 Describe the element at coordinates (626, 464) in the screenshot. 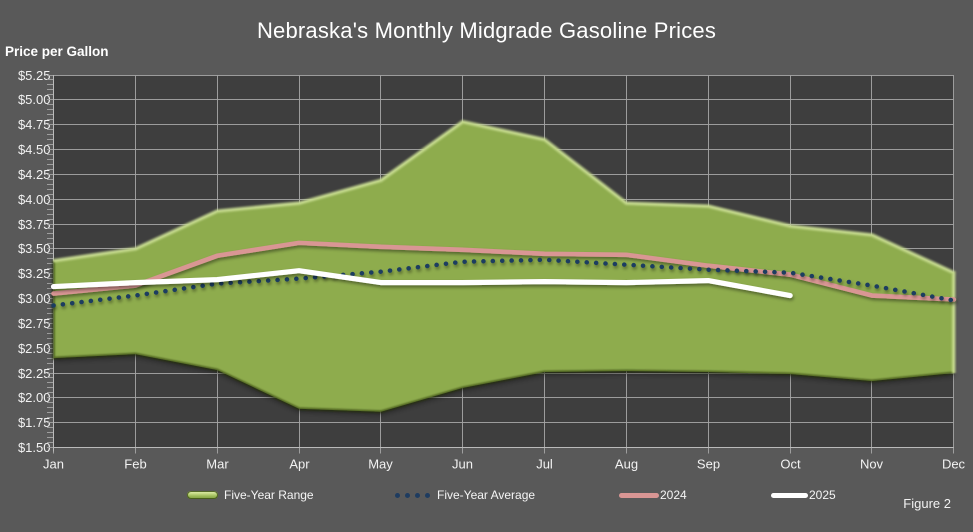

I see `x-tick-label: Aug` at that location.